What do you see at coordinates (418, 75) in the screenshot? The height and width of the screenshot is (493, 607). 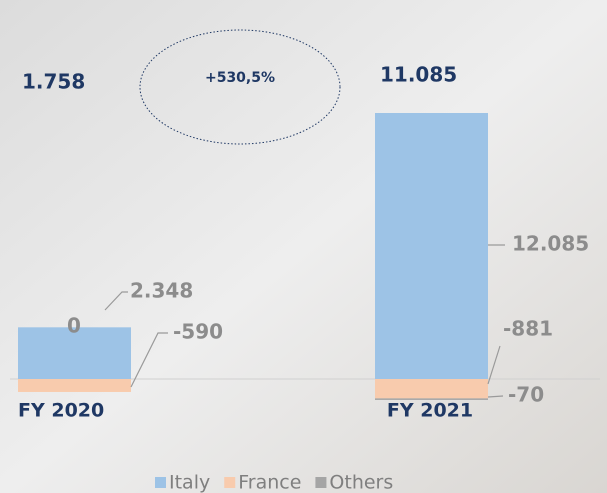 I see `total-label: 11.085` at bounding box center [418, 75].